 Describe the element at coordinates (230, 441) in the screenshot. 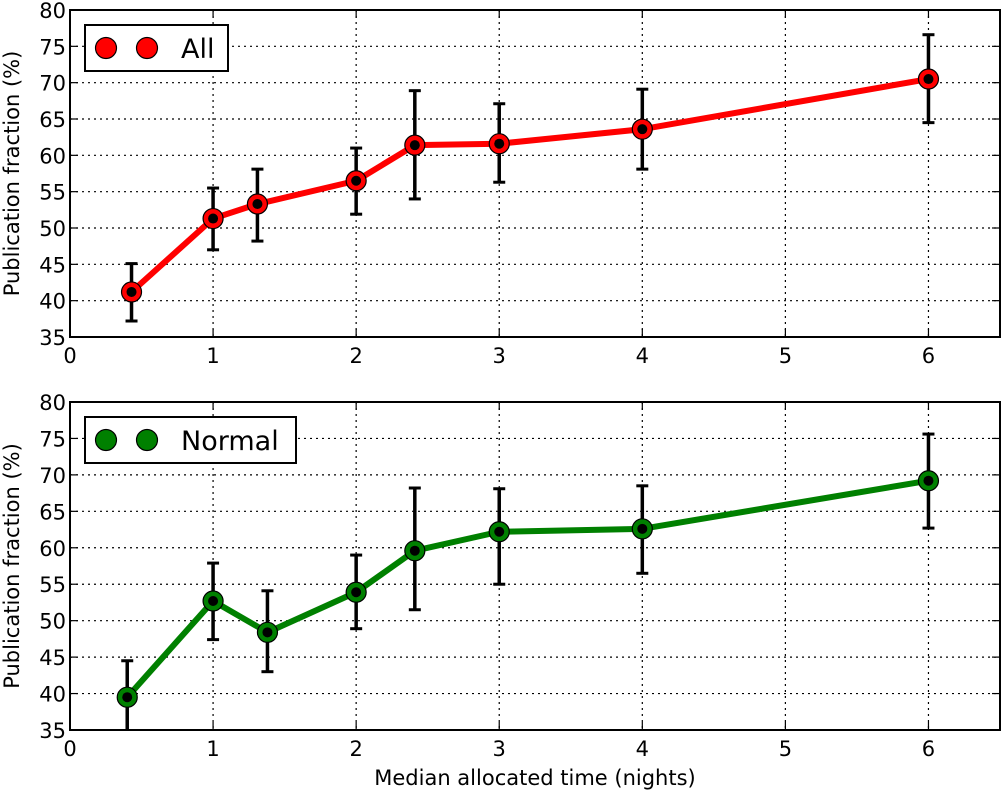

I see `legend-label: Normal` at that location.